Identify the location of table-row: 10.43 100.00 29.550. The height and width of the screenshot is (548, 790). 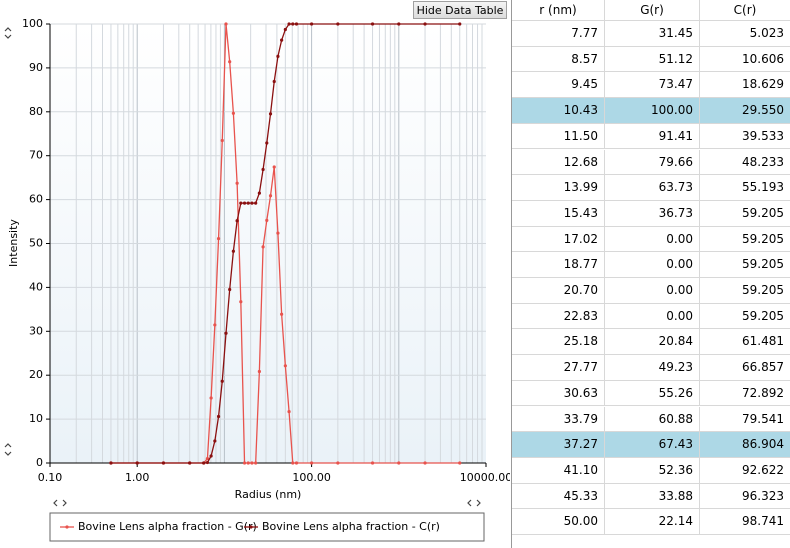
(651, 111).